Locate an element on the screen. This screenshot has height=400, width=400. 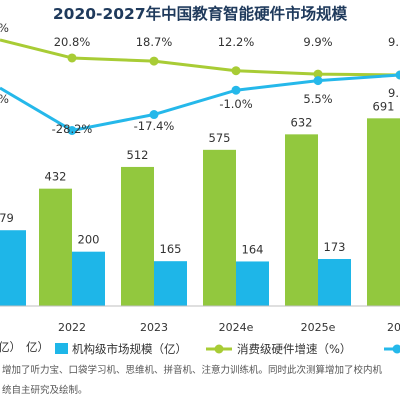
label-institution-2023: 165 is located at coordinates (171, 249).